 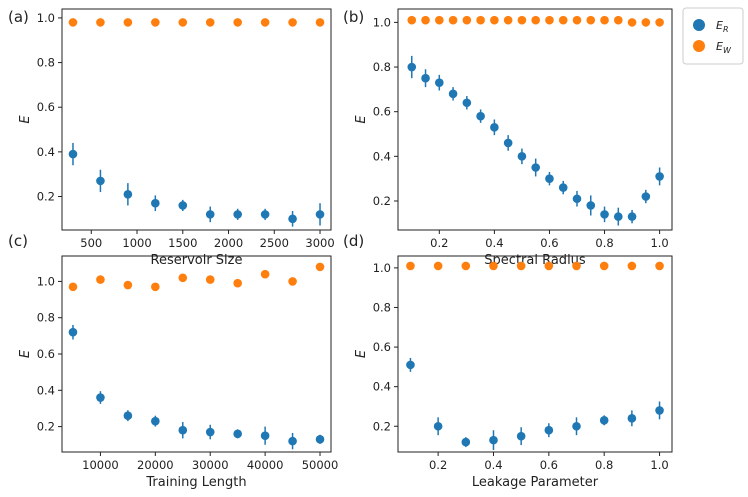 I want to click on legend-ew-label: EW, so click(x=724, y=47).